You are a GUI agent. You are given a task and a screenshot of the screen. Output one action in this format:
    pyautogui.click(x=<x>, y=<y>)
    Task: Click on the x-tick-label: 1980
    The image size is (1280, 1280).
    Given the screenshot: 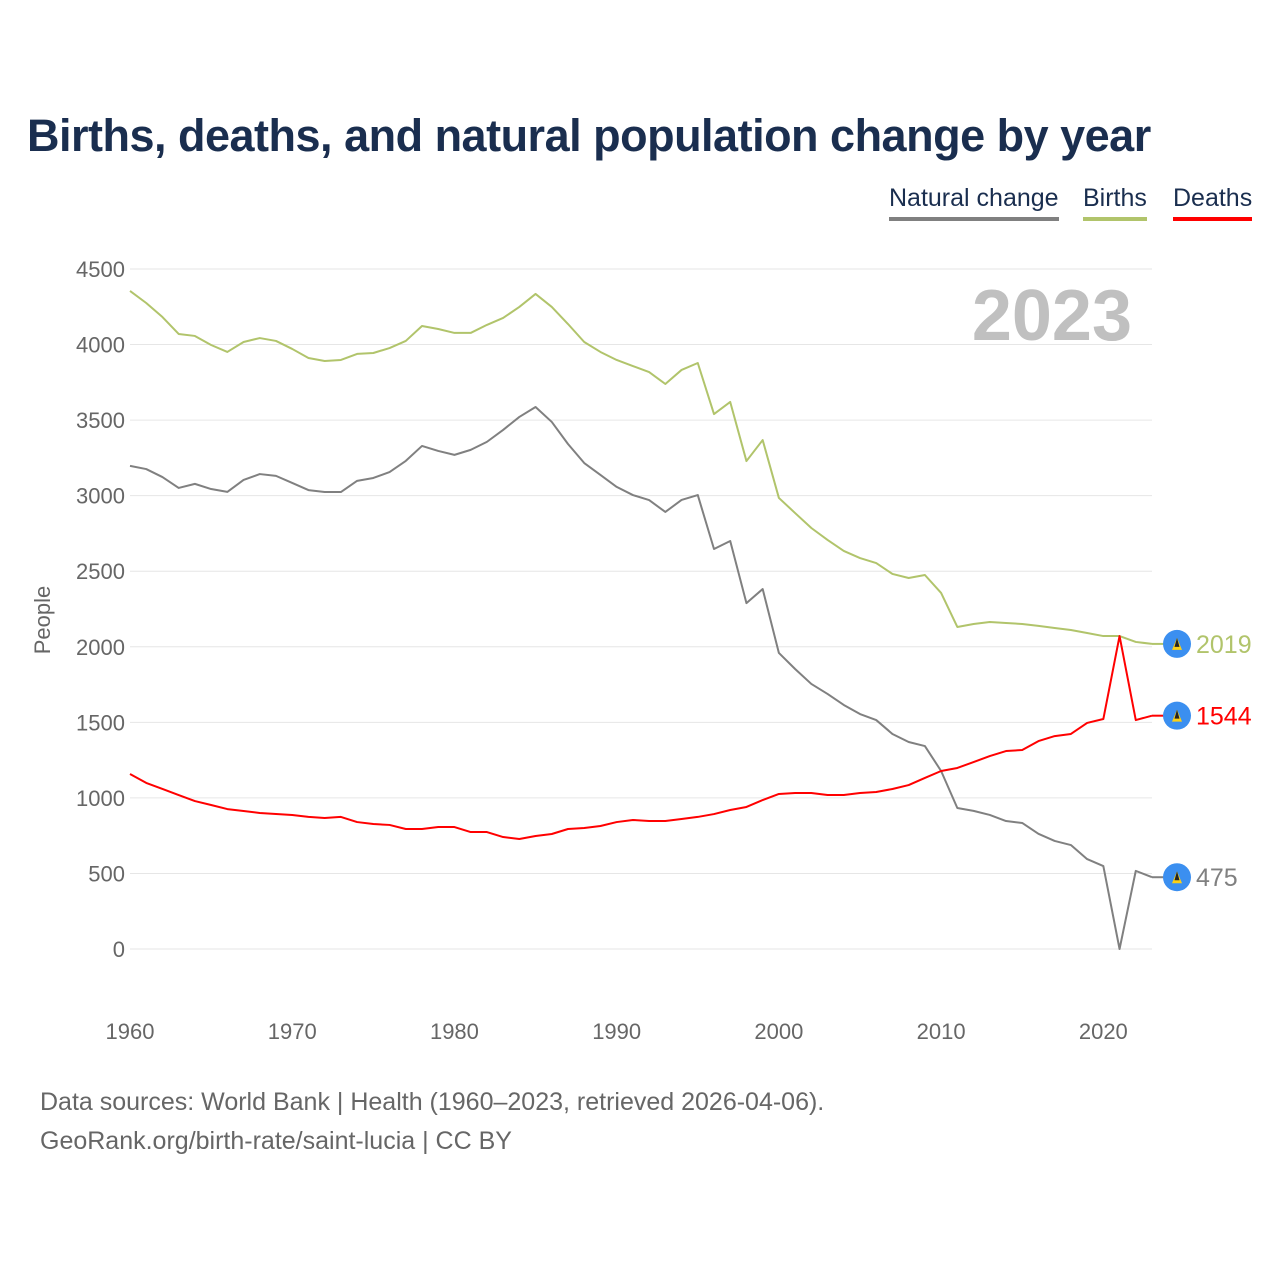 What is the action you would take?
    pyautogui.click(x=454, y=1031)
    